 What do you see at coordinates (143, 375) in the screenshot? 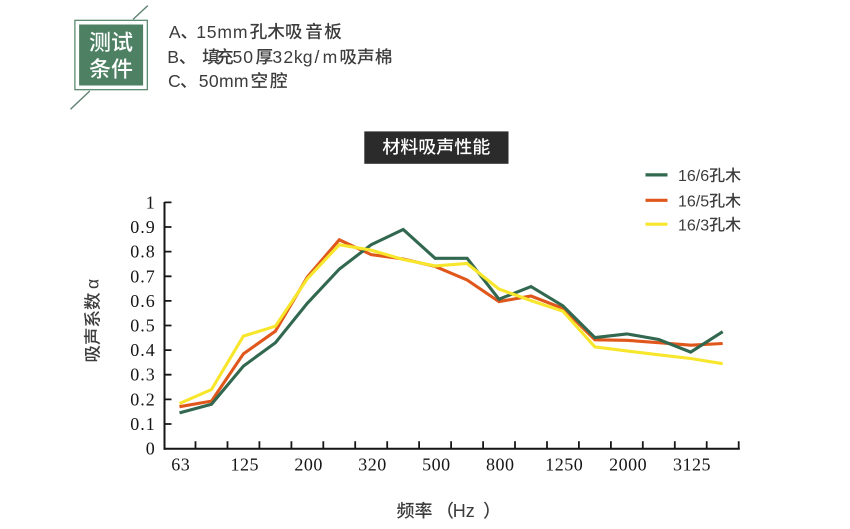
I see `svg-text: 0.3` at bounding box center [143, 375].